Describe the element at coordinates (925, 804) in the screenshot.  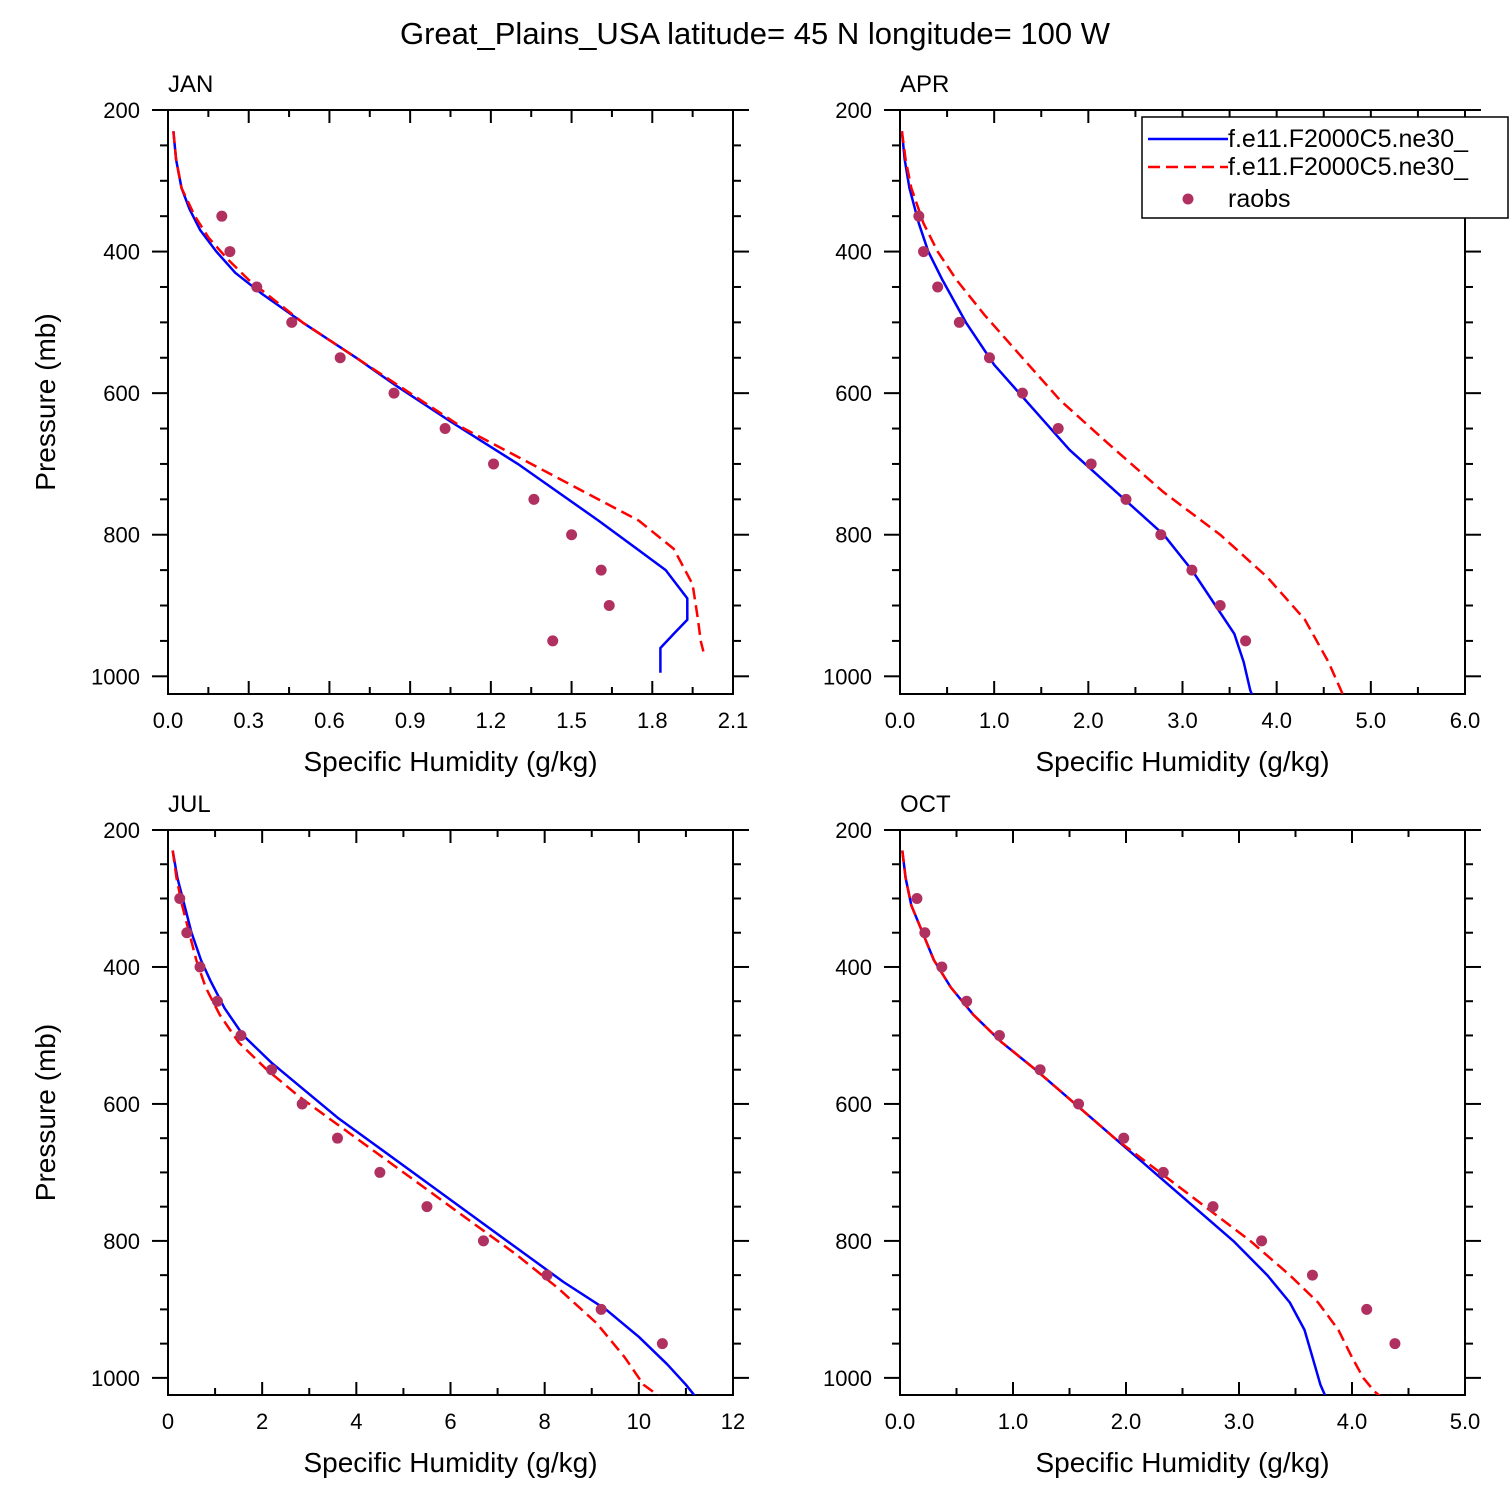
I see `panel-title-oct: OCT` at that location.